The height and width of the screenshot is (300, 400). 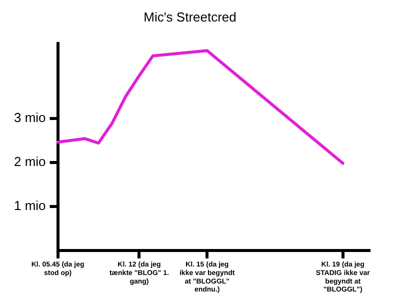 What do you see at coordinates (30, 117) in the screenshot?
I see `y-tick-label: 3 mio` at bounding box center [30, 117].